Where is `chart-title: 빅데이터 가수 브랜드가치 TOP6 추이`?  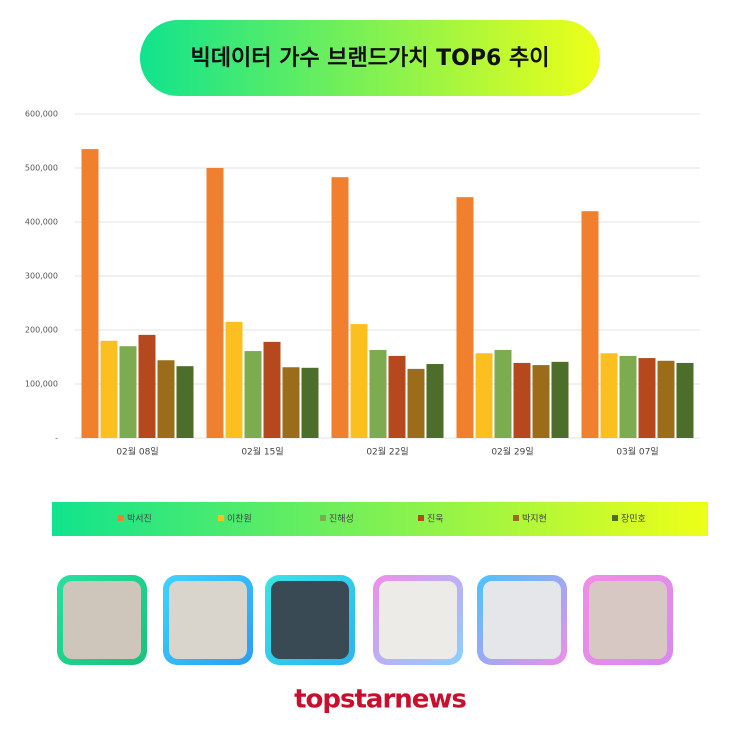 chart-title: 빅데이터 가수 브랜드가치 TOP6 추이 is located at coordinates (370, 58).